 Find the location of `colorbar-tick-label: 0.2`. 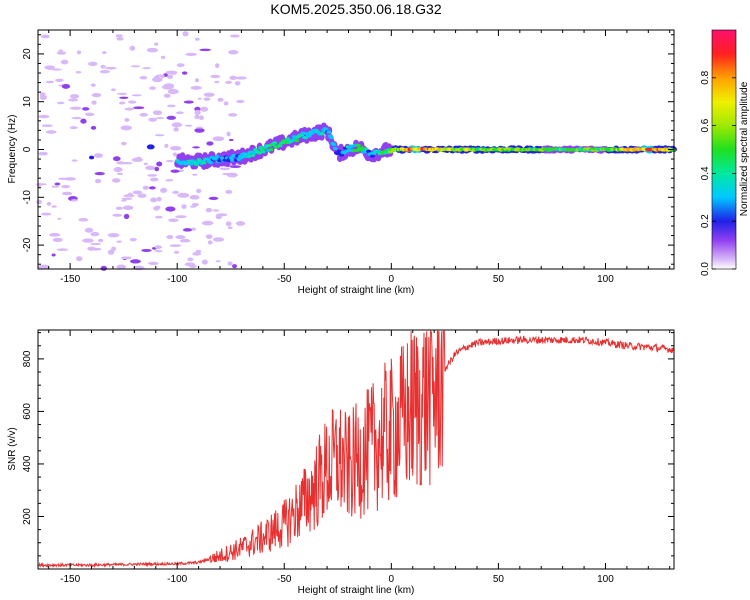

colorbar-tick-label: 0.2 is located at coordinates (705, 221).